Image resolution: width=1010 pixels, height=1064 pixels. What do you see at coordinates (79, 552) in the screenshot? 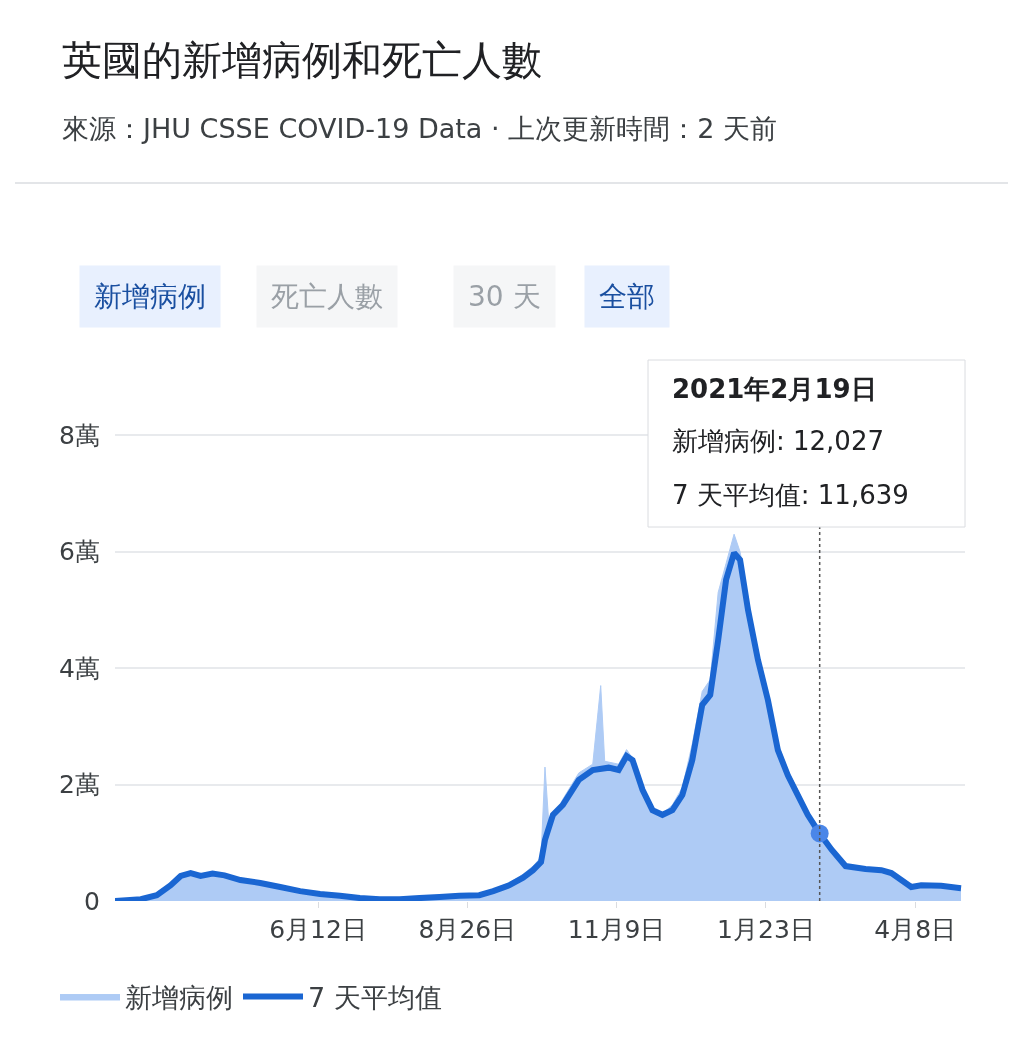
I see `y-tick-label: 6萬` at bounding box center [79, 552].